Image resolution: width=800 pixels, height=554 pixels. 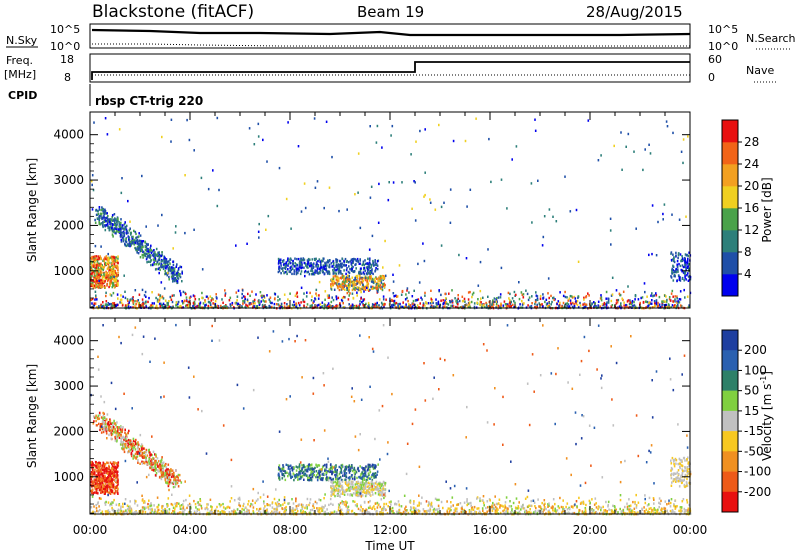 I want to click on cpid-label: CPID, so click(x=22, y=95).